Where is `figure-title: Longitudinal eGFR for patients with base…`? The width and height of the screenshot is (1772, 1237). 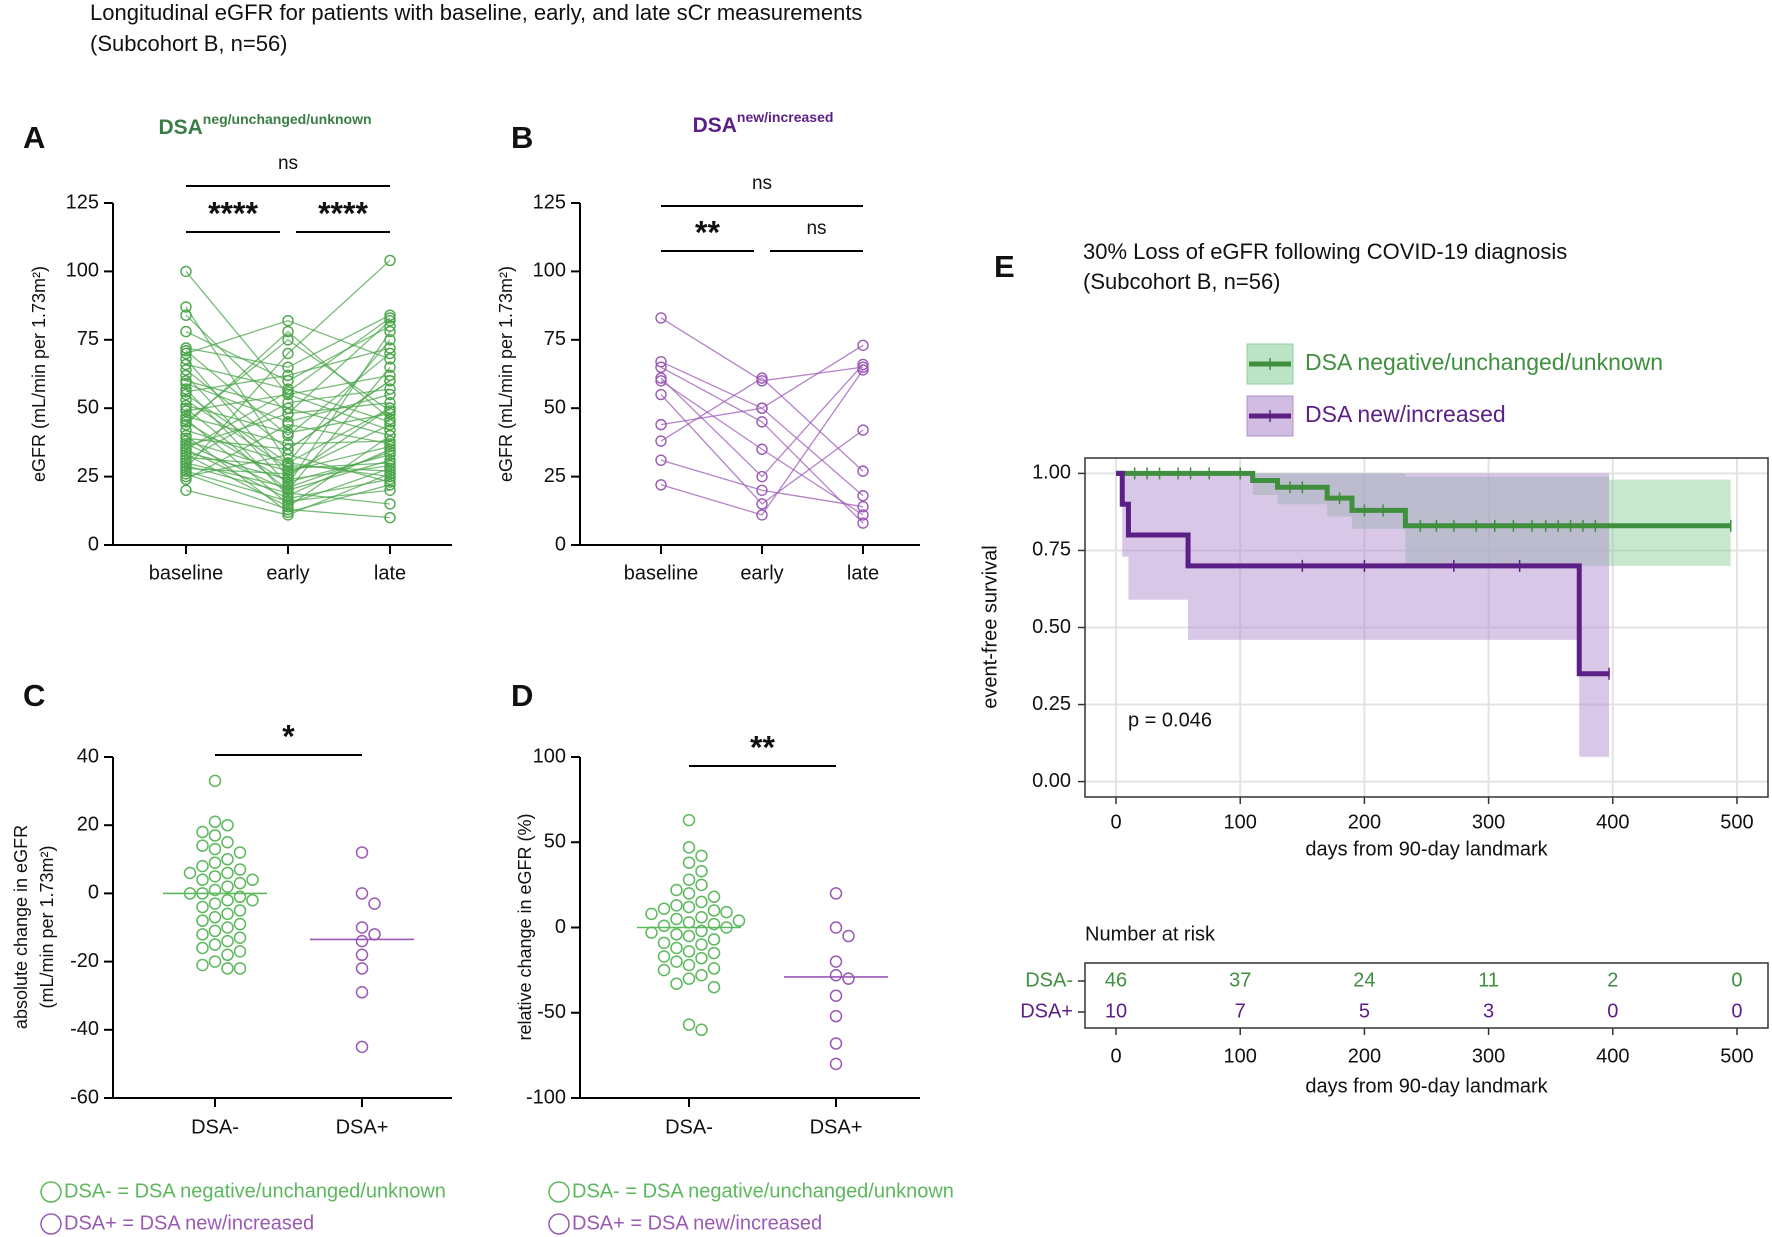
figure-title: Longitudinal eGFR for patients with base… is located at coordinates (476, 12).